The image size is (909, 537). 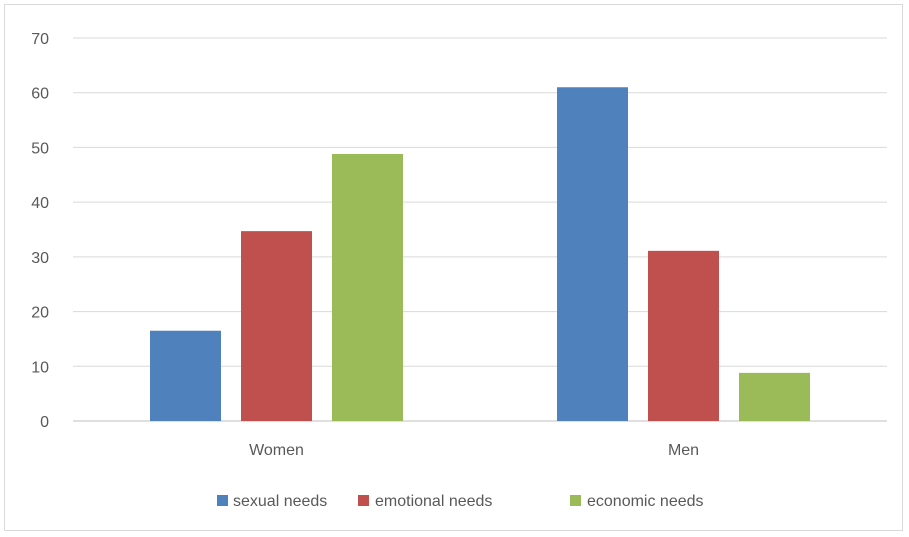 What do you see at coordinates (40, 148) in the screenshot?
I see `y-tick-label: 50` at bounding box center [40, 148].